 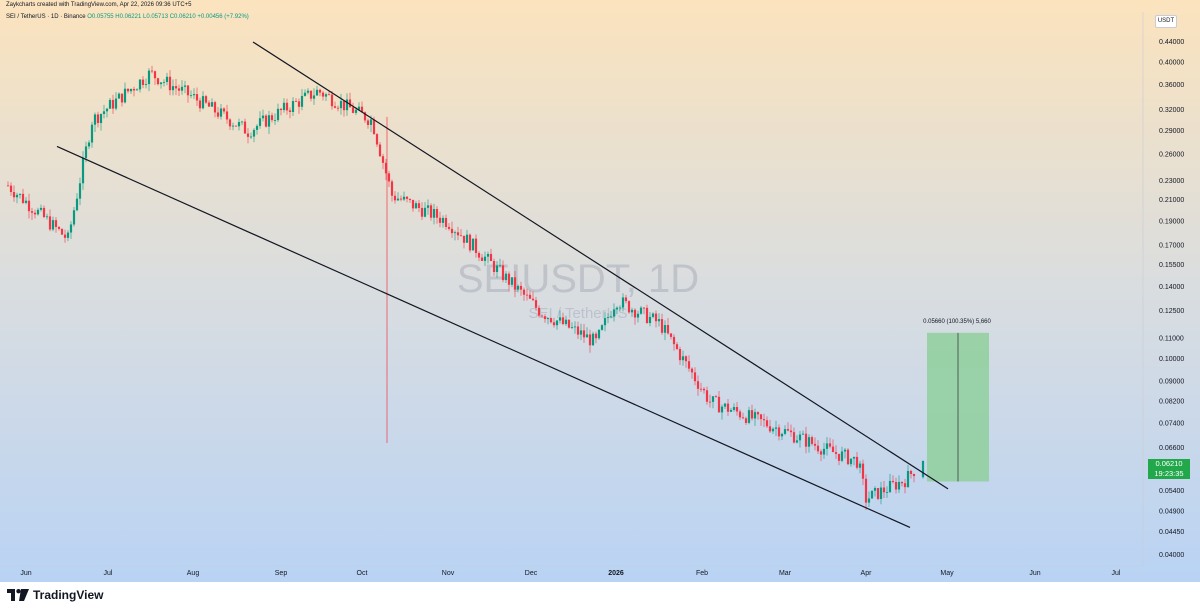 I want to click on last-price-value: 0.06210, so click(x=1169, y=463).